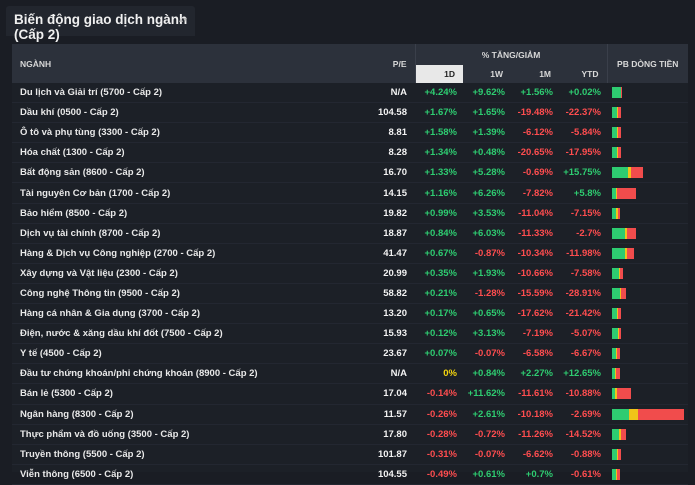  Describe the element at coordinates (439, 193) in the screenshot. I see `change-1d: +1.16%` at that location.